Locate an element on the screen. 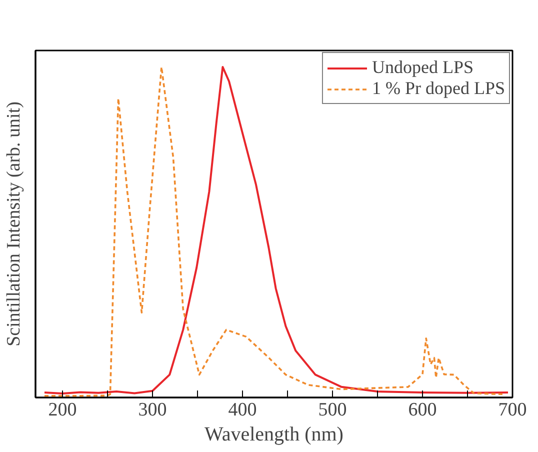 The width and height of the screenshot is (538, 452). y-axis-title: Scintillation Intensity (arb. unit) is located at coordinates (14, 224).